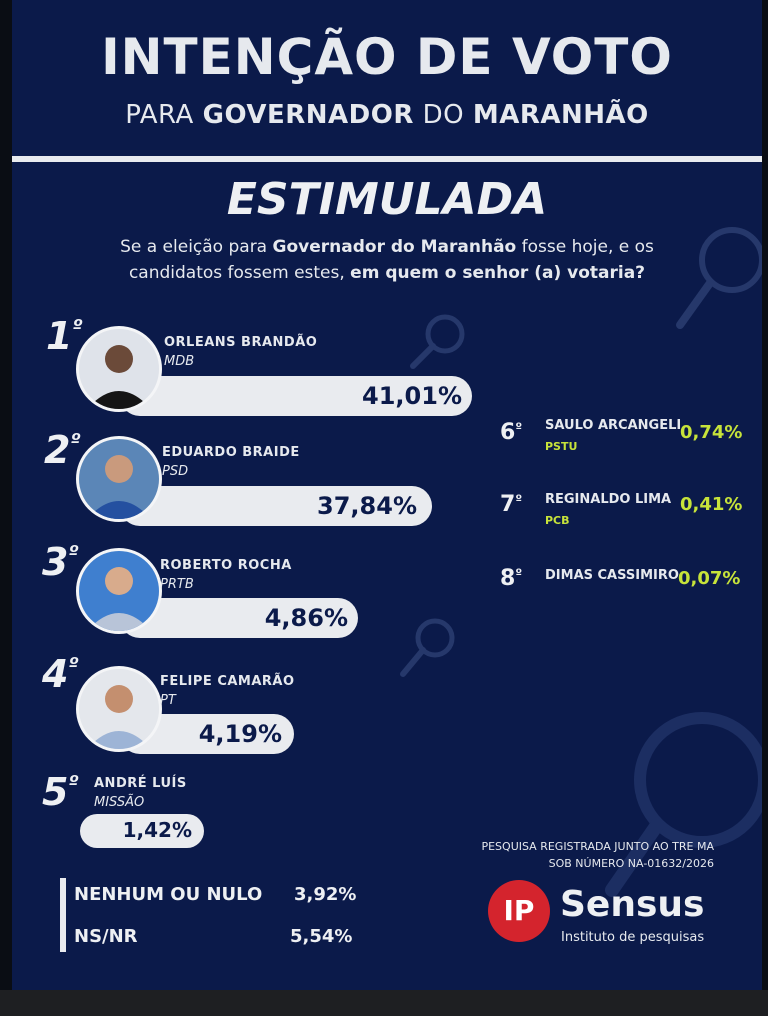 Image resolution: width=768 pixels, height=1016 pixels. I want to click on page-title: INTENÇÃO DE VOTO, so click(387, 57).